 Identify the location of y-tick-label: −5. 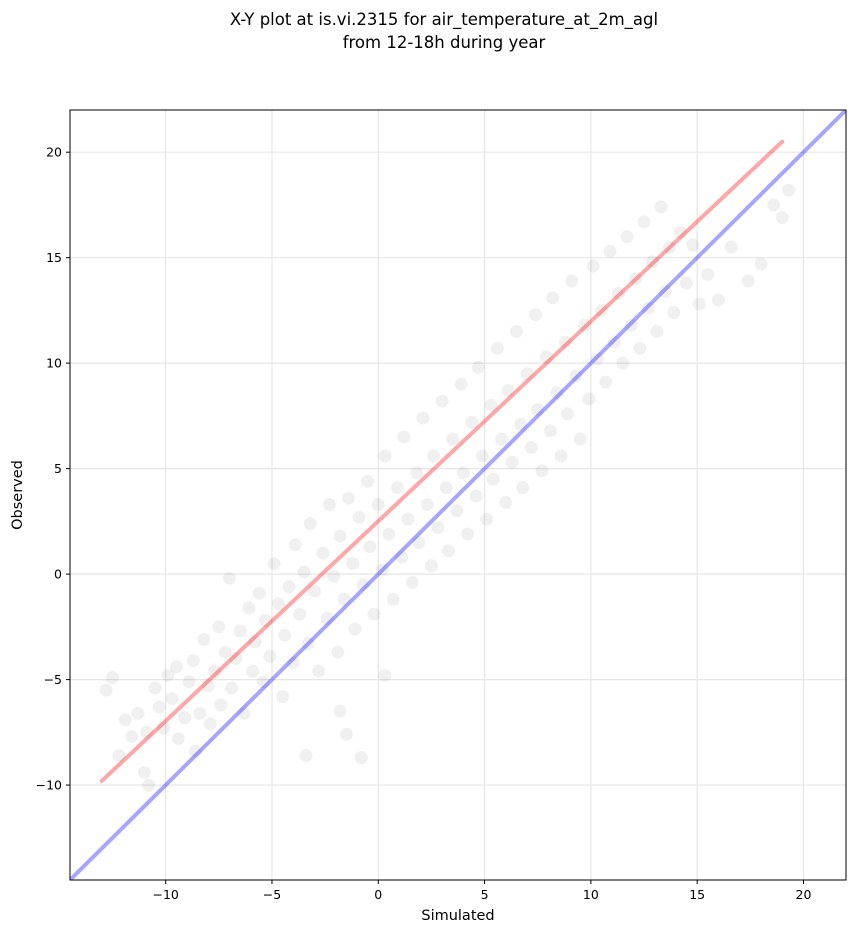
(53, 679).